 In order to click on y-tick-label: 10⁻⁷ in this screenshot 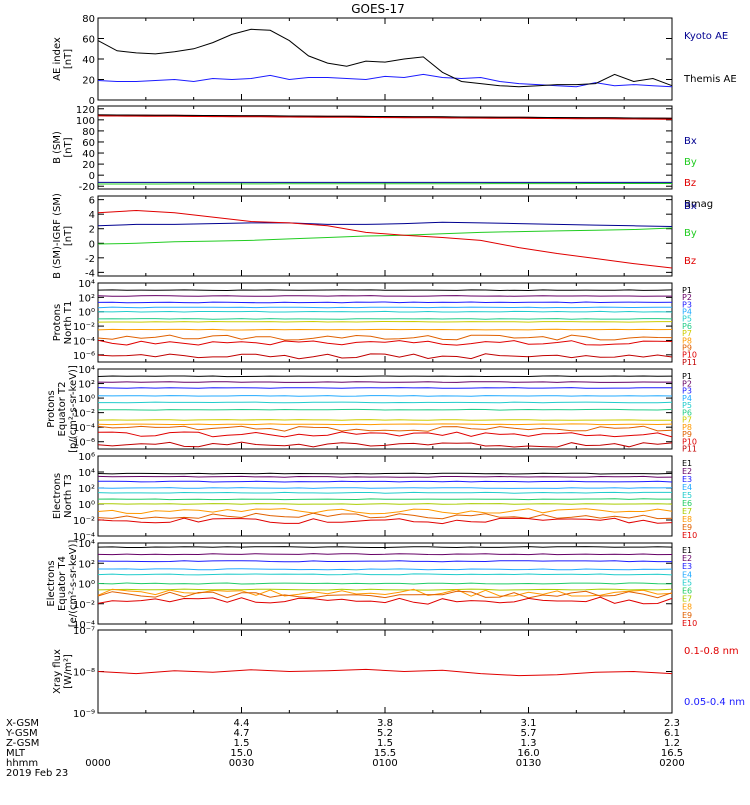, I will do `click(84, 631)`.